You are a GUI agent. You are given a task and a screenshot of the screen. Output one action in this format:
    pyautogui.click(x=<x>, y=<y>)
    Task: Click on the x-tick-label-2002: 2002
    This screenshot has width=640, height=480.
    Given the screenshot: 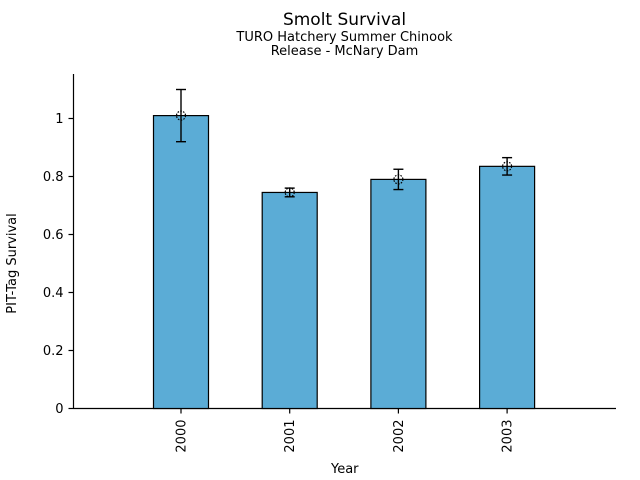 What is the action you would take?
    pyautogui.click(x=399, y=436)
    